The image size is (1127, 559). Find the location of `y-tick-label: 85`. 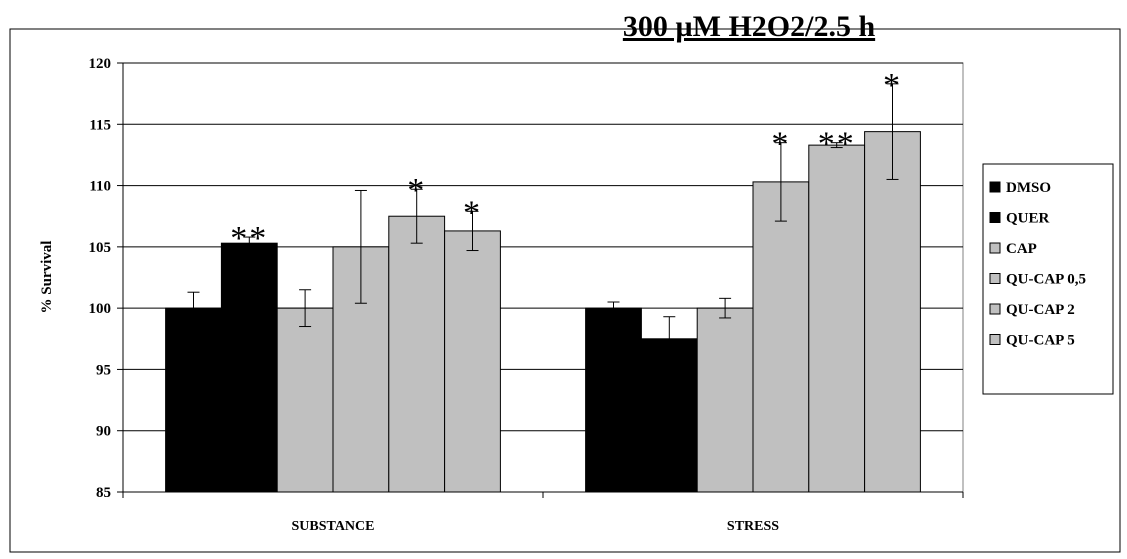

y-tick-label: 85 is located at coordinates (103, 493).